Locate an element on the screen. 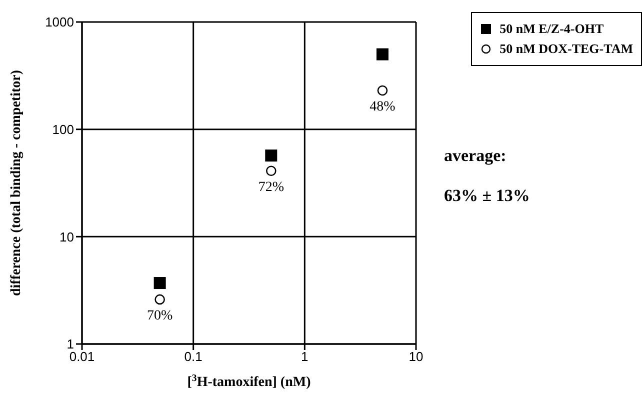 This screenshot has width=642, height=400. legend-label: 50 nM DOX-TEG-TAM is located at coordinates (566, 49).